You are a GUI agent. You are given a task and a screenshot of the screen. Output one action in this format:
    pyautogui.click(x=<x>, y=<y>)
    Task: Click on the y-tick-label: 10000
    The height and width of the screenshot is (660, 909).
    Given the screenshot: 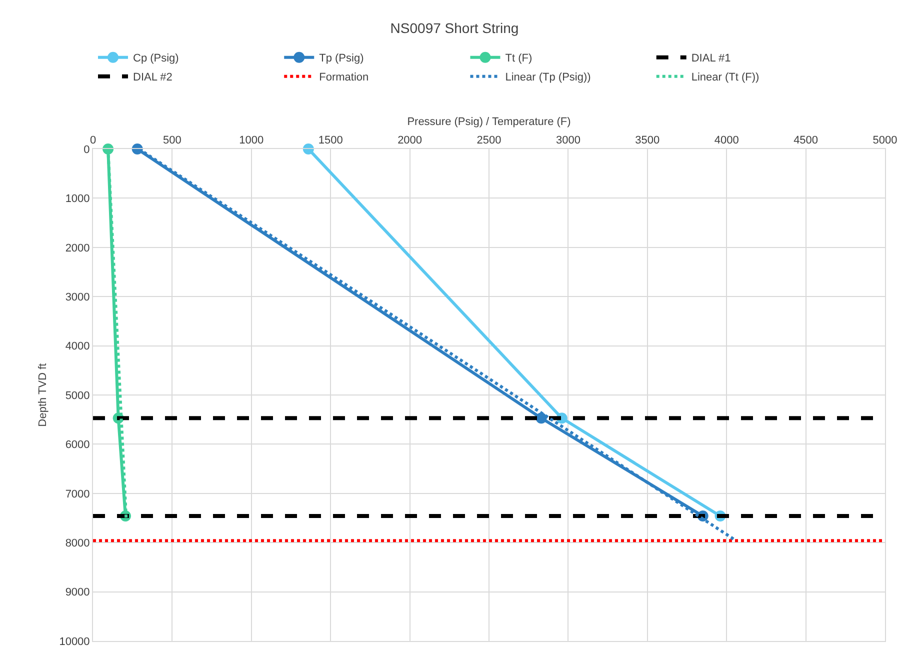 What is the action you would take?
    pyautogui.click(x=74, y=642)
    